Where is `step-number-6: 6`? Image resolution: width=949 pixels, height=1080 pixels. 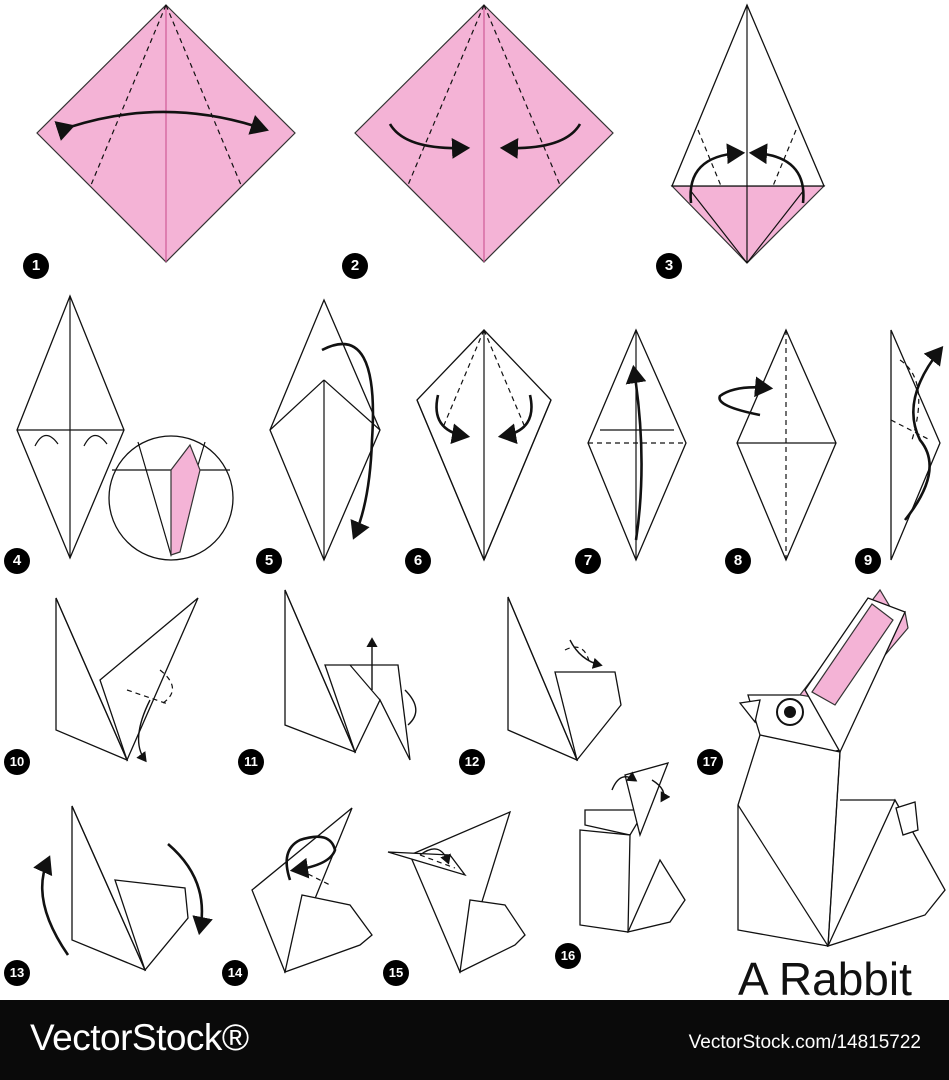
step-number-6: 6 is located at coordinates (418, 561).